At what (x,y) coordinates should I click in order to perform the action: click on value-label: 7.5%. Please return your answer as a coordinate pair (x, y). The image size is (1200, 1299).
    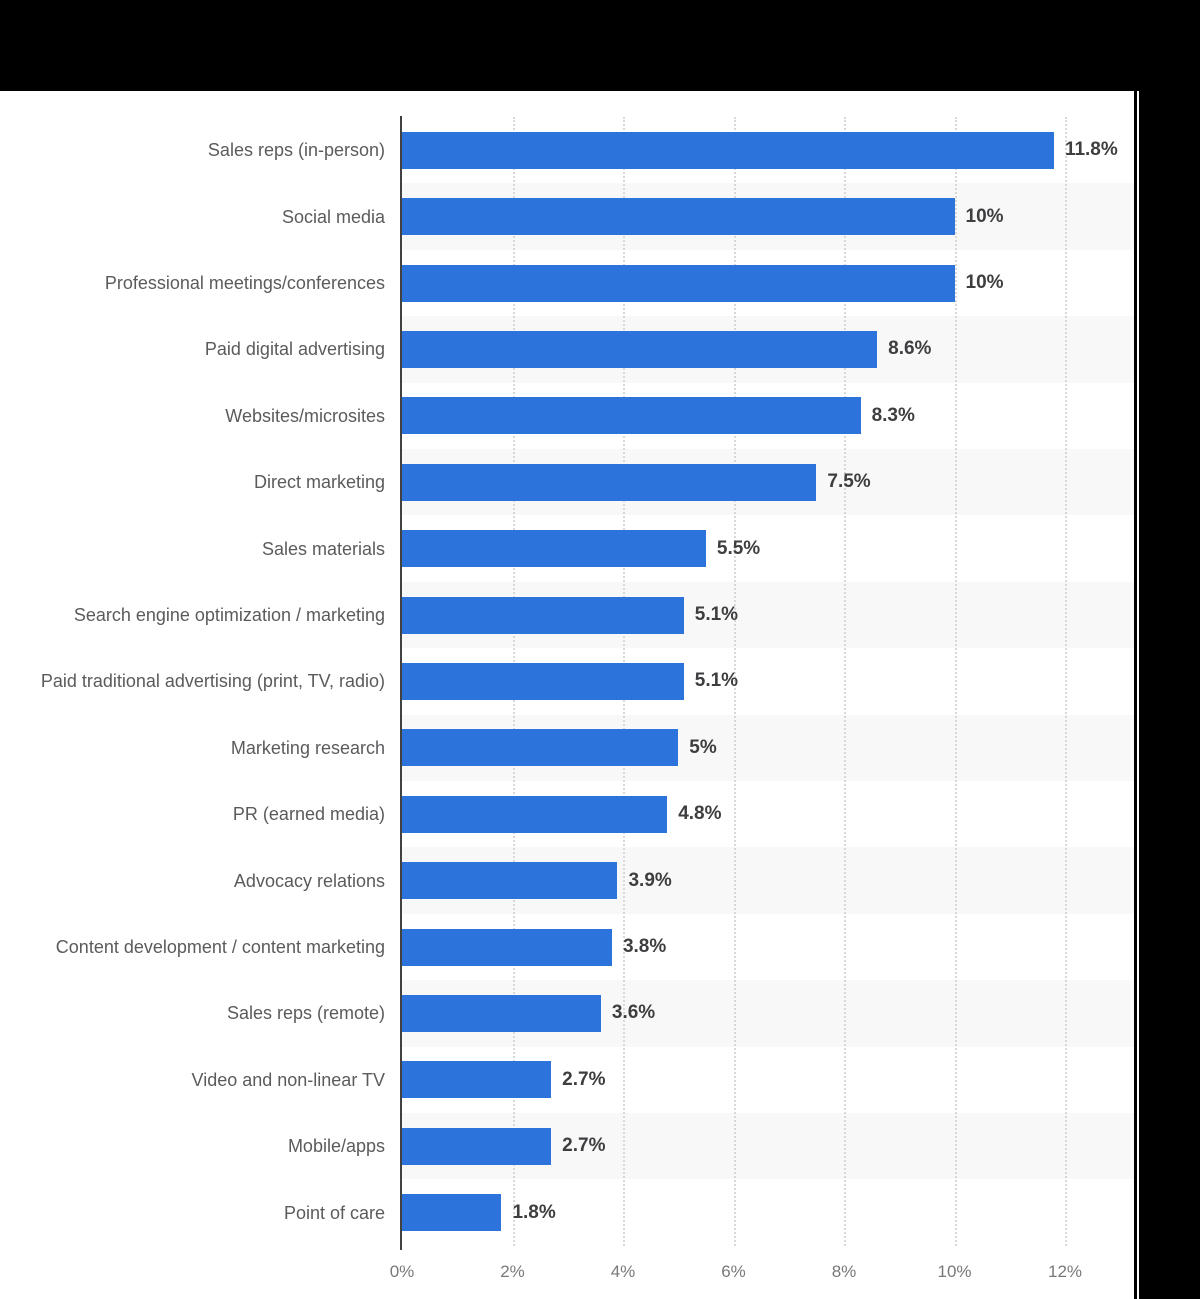
    Looking at the image, I should click on (849, 482).